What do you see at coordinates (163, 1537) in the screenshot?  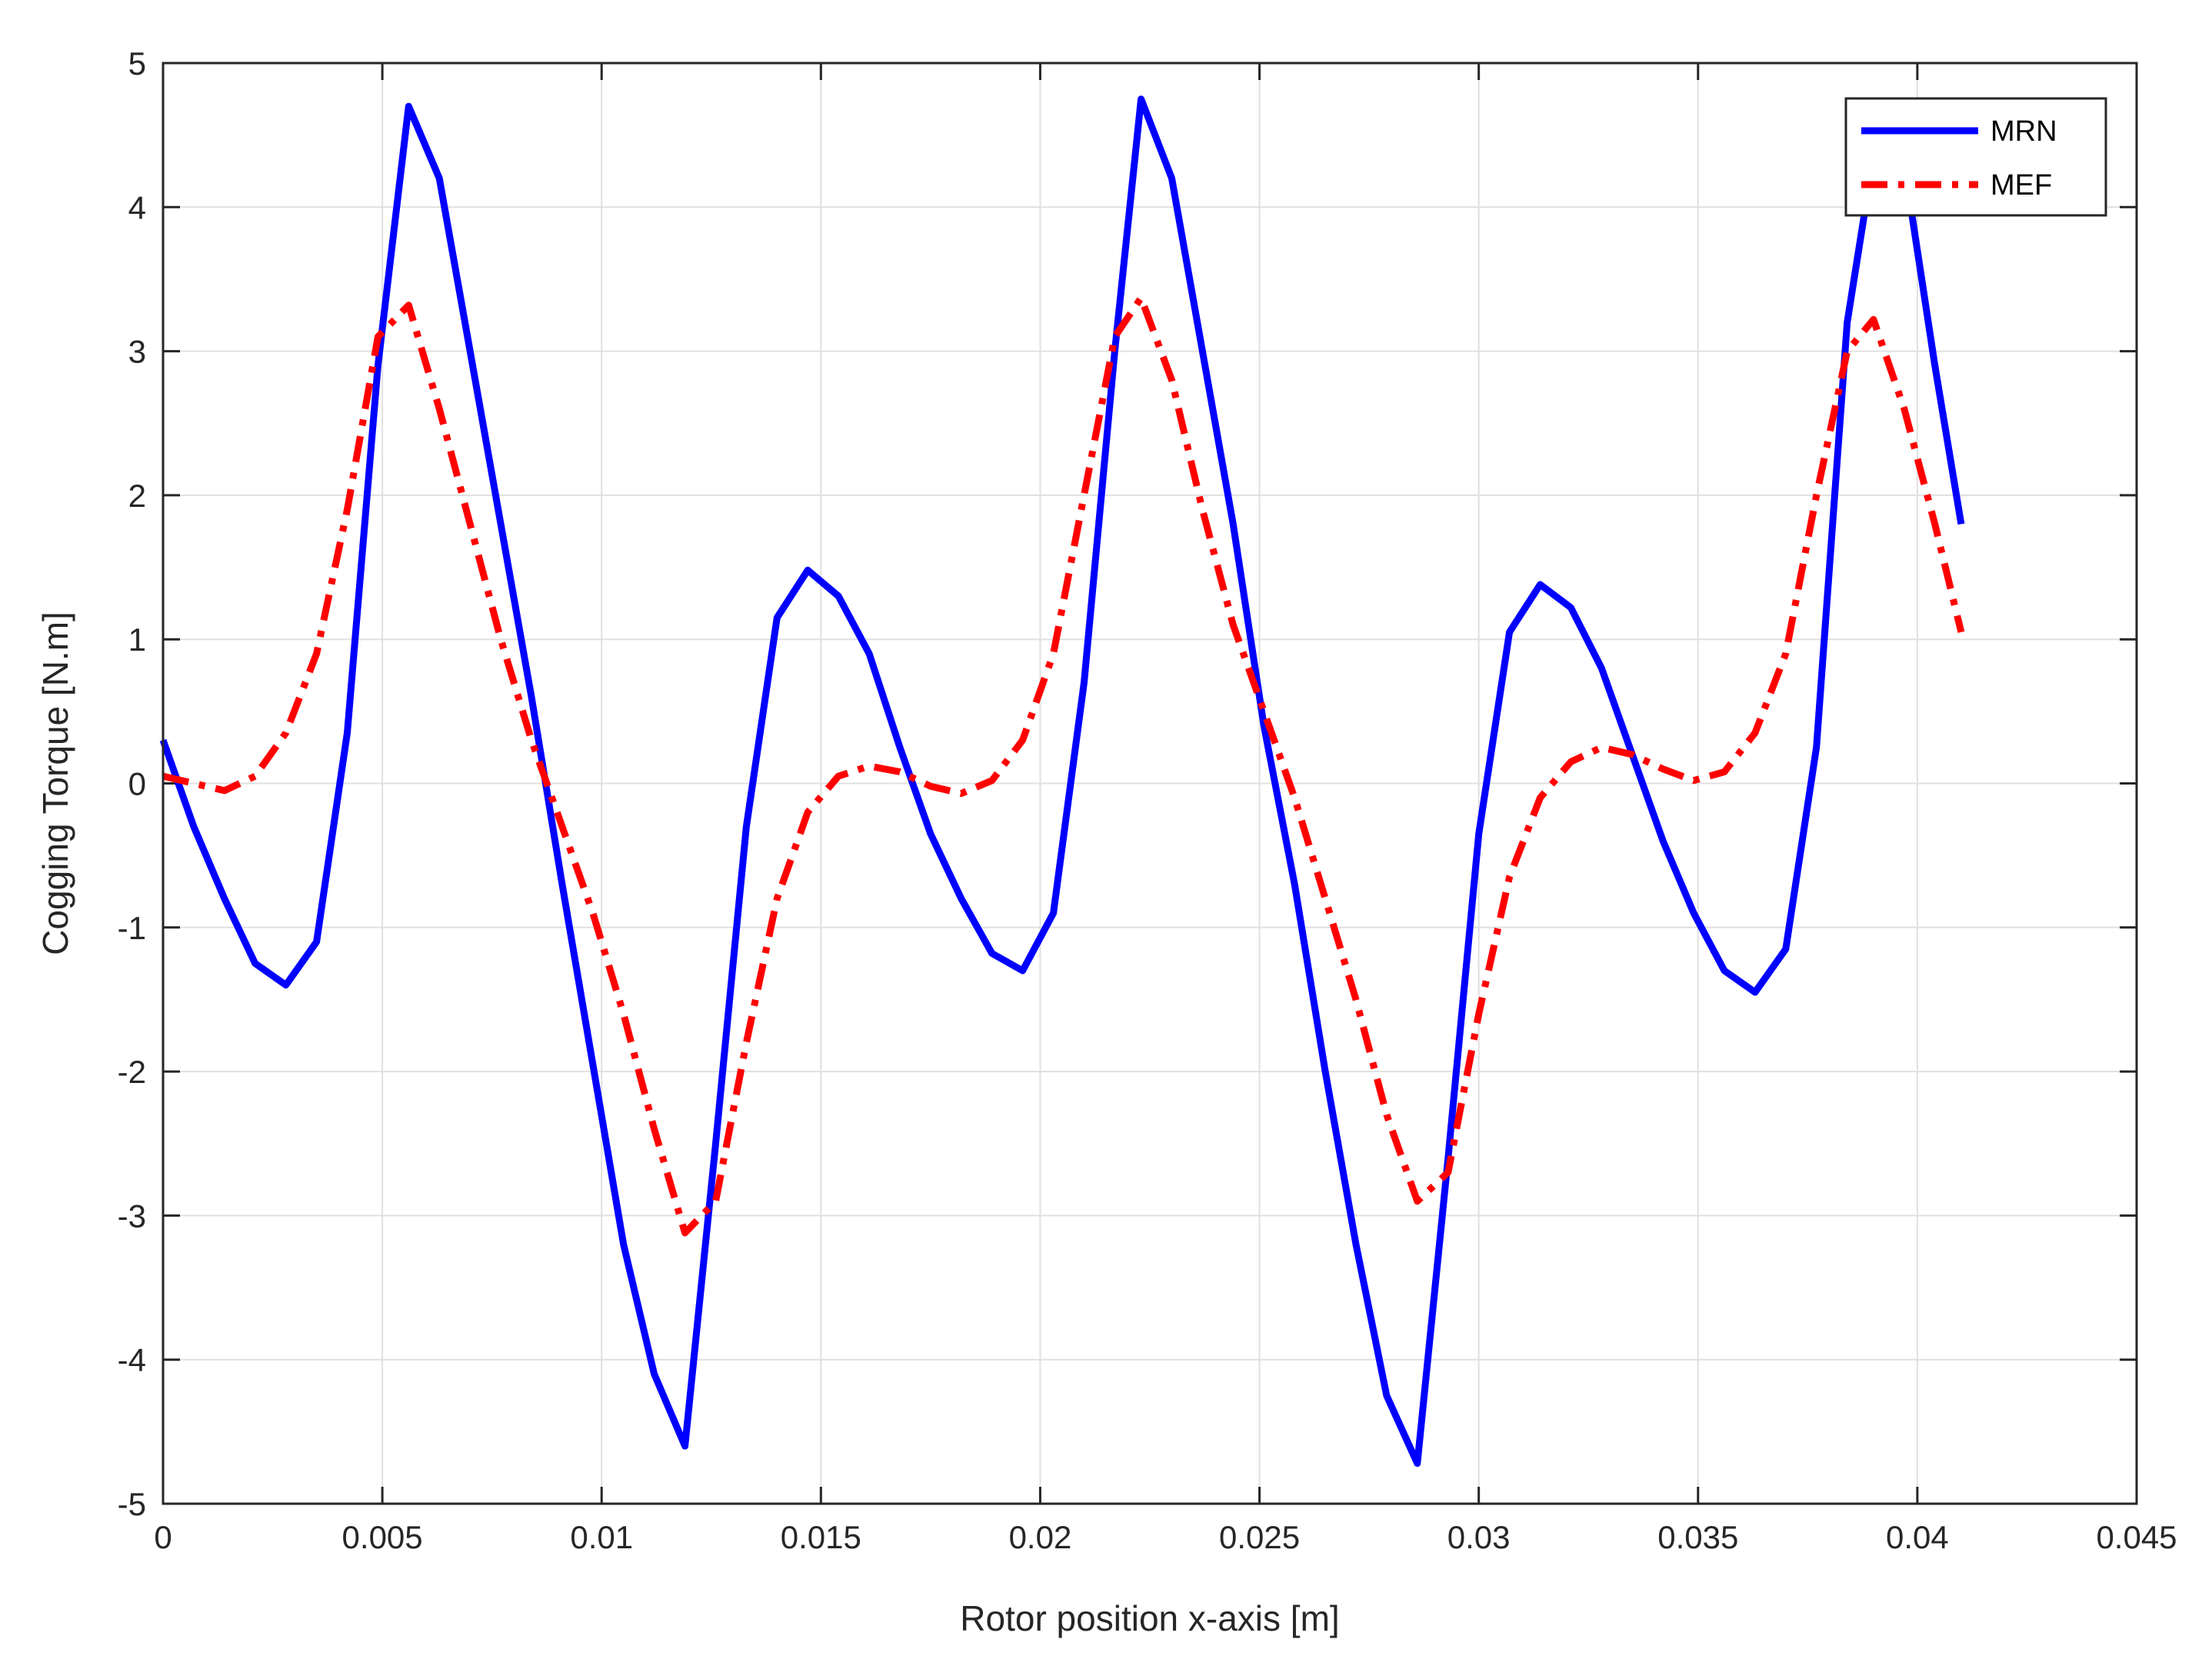 I see `x-tick-label: 0` at bounding box center [163, 1537].